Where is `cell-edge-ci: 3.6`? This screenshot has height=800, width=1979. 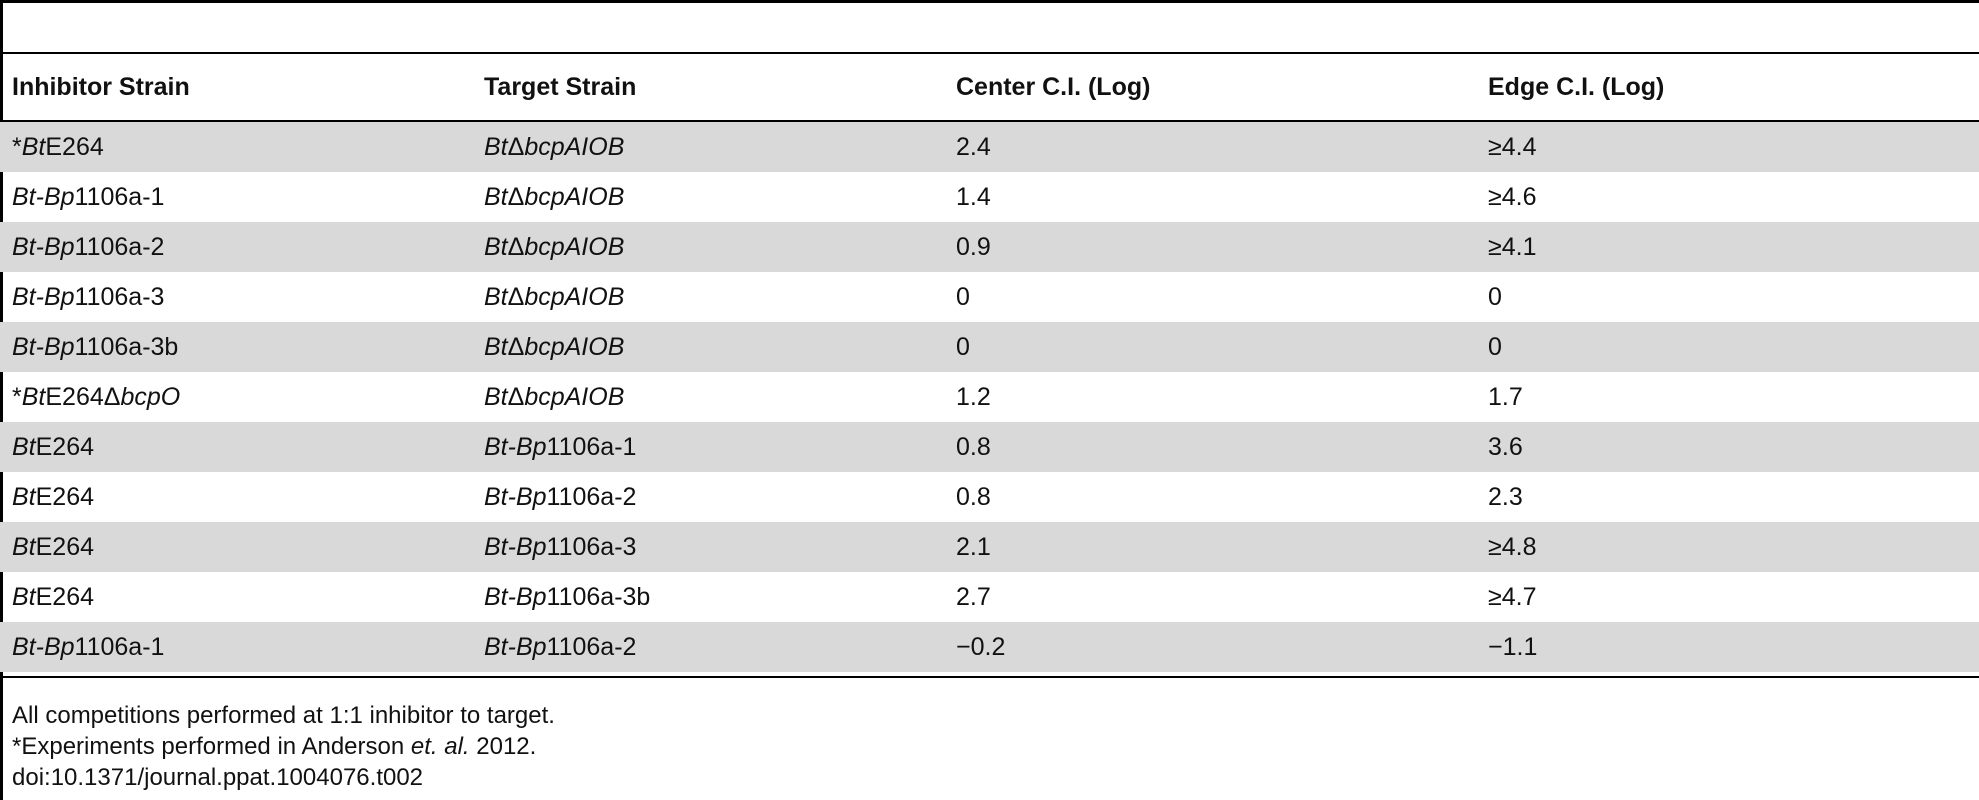
cell-edge-ci: 3.6 is located at coordinates (1505, 447).